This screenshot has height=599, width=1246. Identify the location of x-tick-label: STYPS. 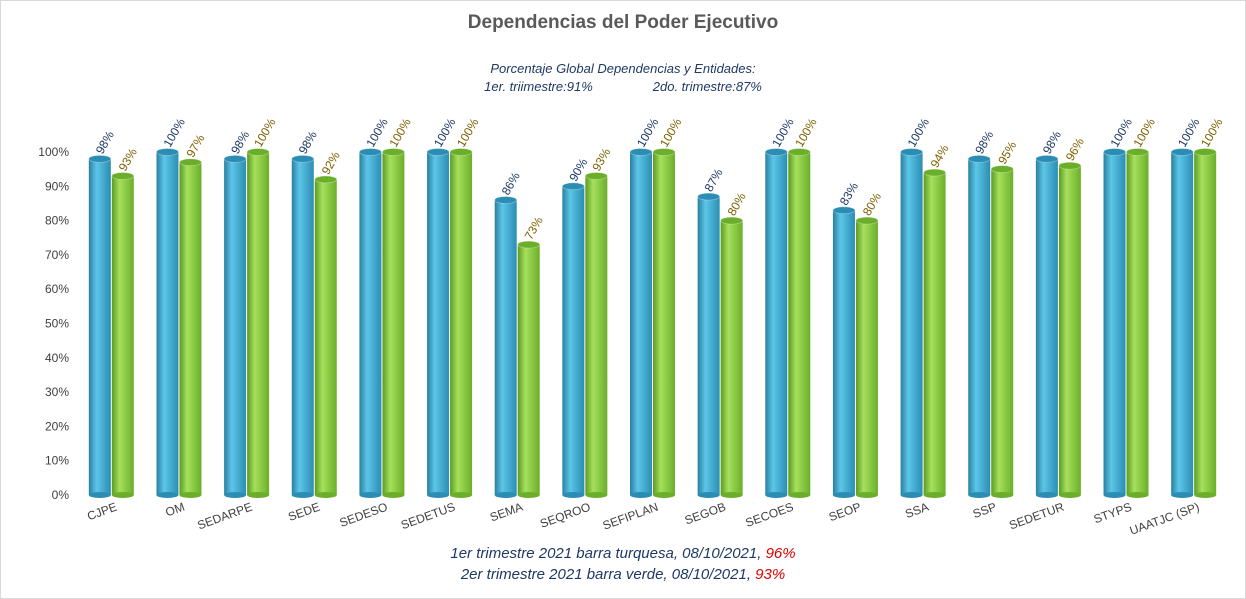
(1113, 513).